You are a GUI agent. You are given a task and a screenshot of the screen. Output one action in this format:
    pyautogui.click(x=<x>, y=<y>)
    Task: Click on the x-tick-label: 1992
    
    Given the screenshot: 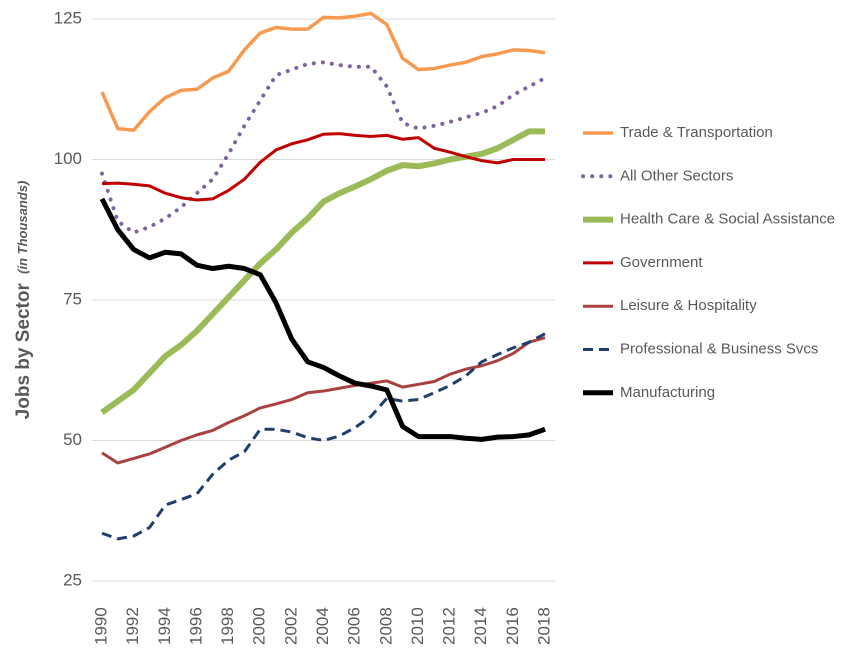 What is the action you would take?
    pyautogui.click(x=132, y=626)
    